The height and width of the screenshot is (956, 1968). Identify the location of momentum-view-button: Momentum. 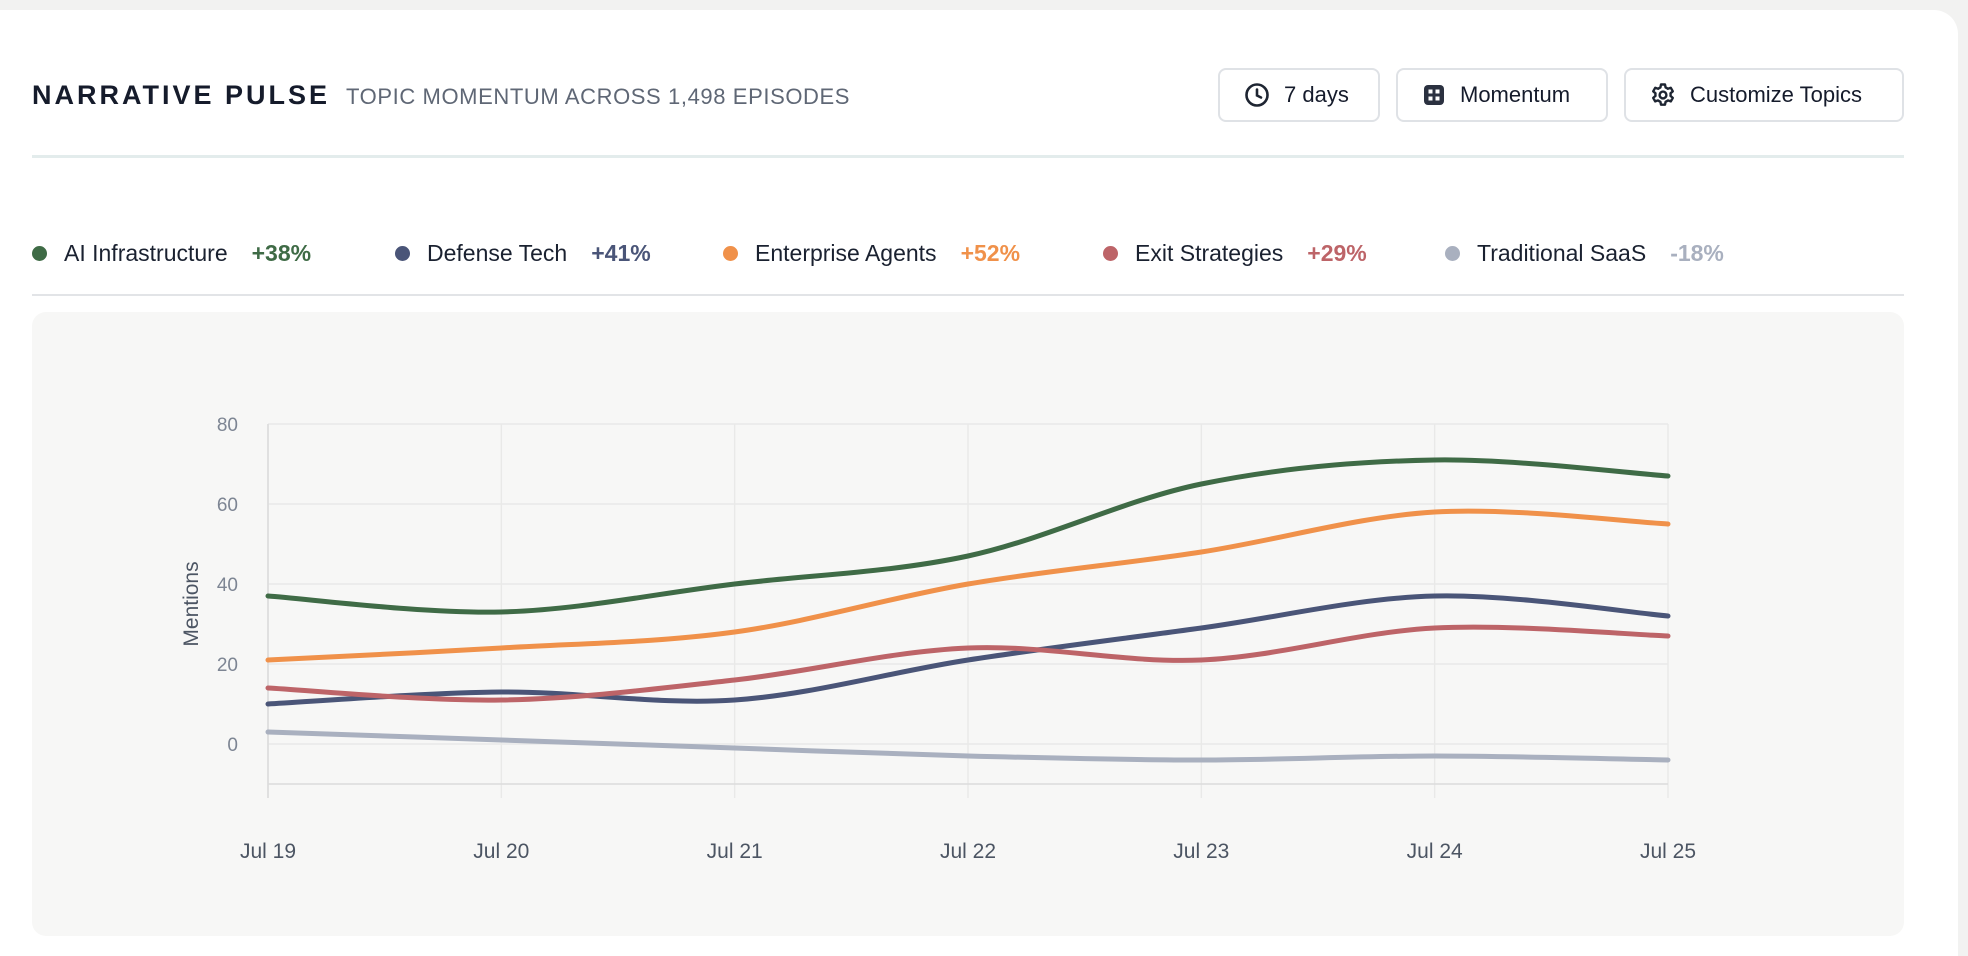
(1502, 95).